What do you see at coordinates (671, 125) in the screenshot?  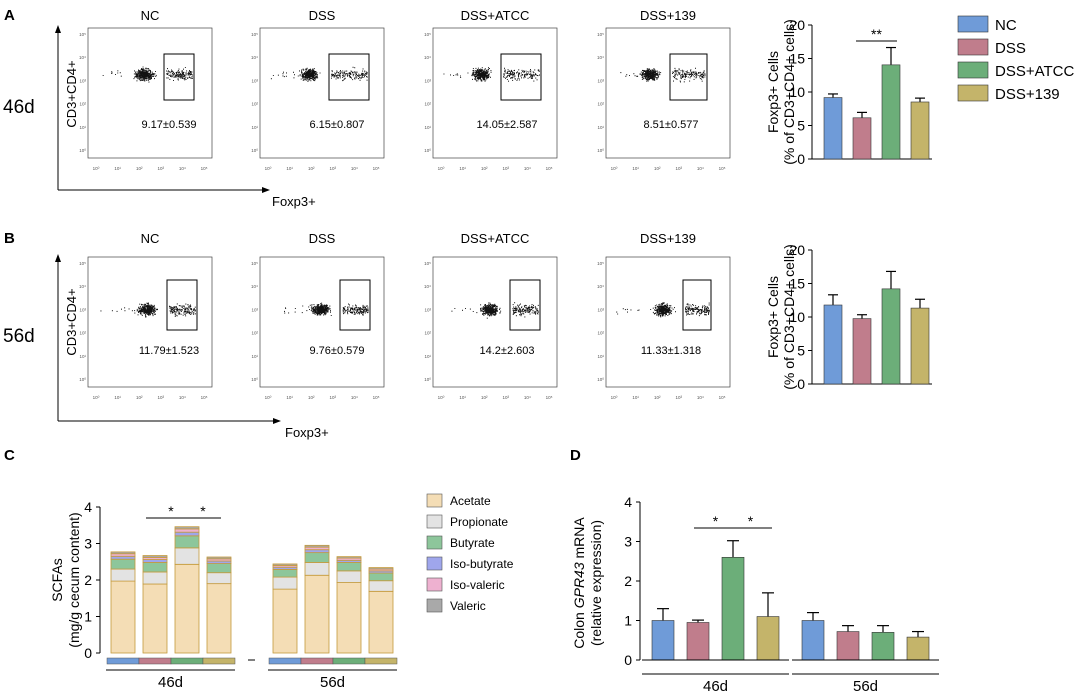 I see `gate-value: 8.51±0.577` at bounding box center [671, 125].